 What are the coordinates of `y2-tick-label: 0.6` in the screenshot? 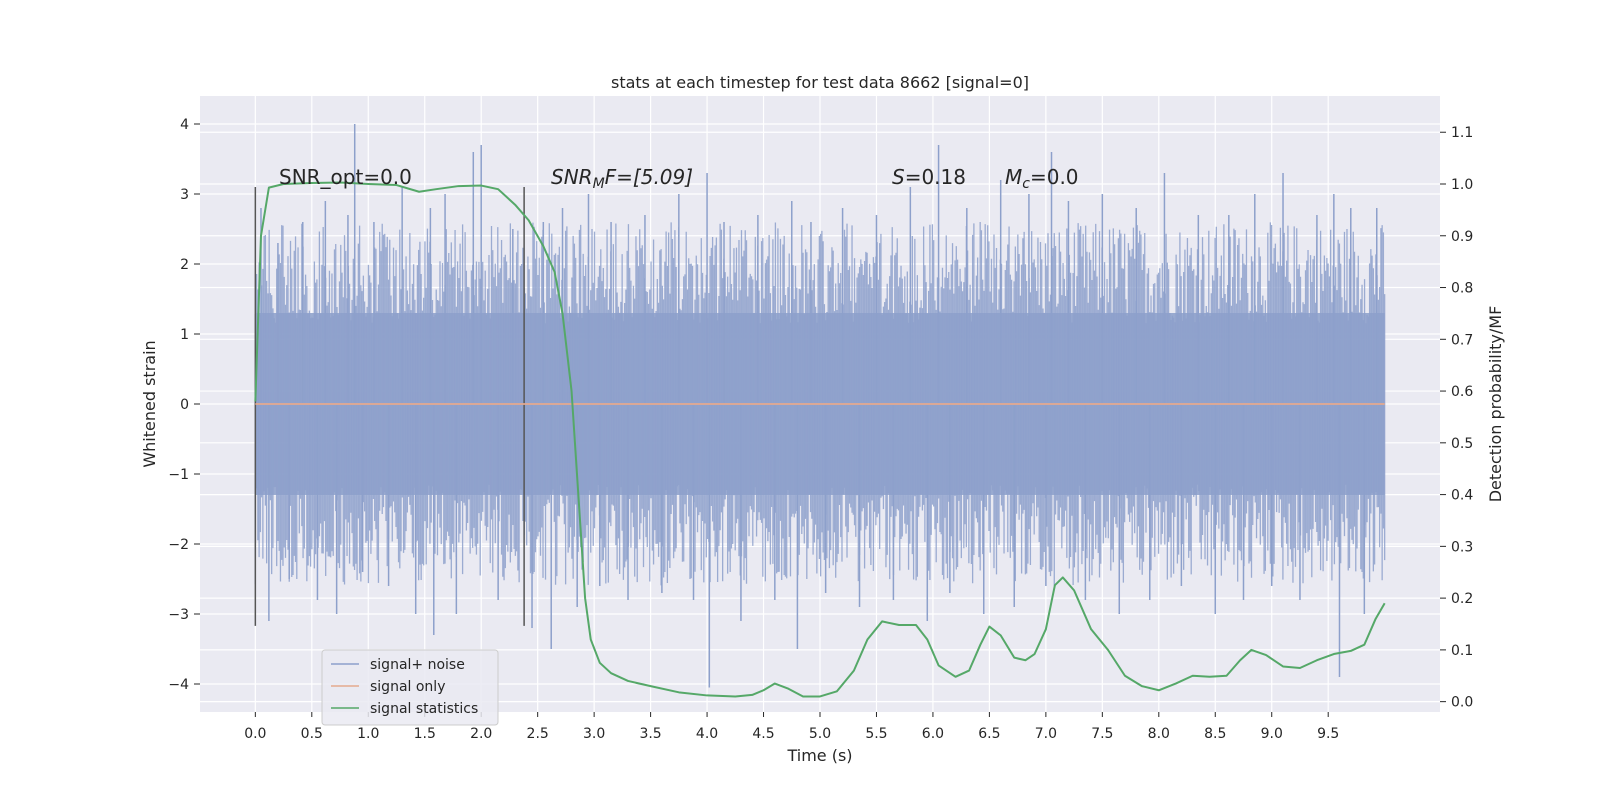 It's located at (1462, 392).